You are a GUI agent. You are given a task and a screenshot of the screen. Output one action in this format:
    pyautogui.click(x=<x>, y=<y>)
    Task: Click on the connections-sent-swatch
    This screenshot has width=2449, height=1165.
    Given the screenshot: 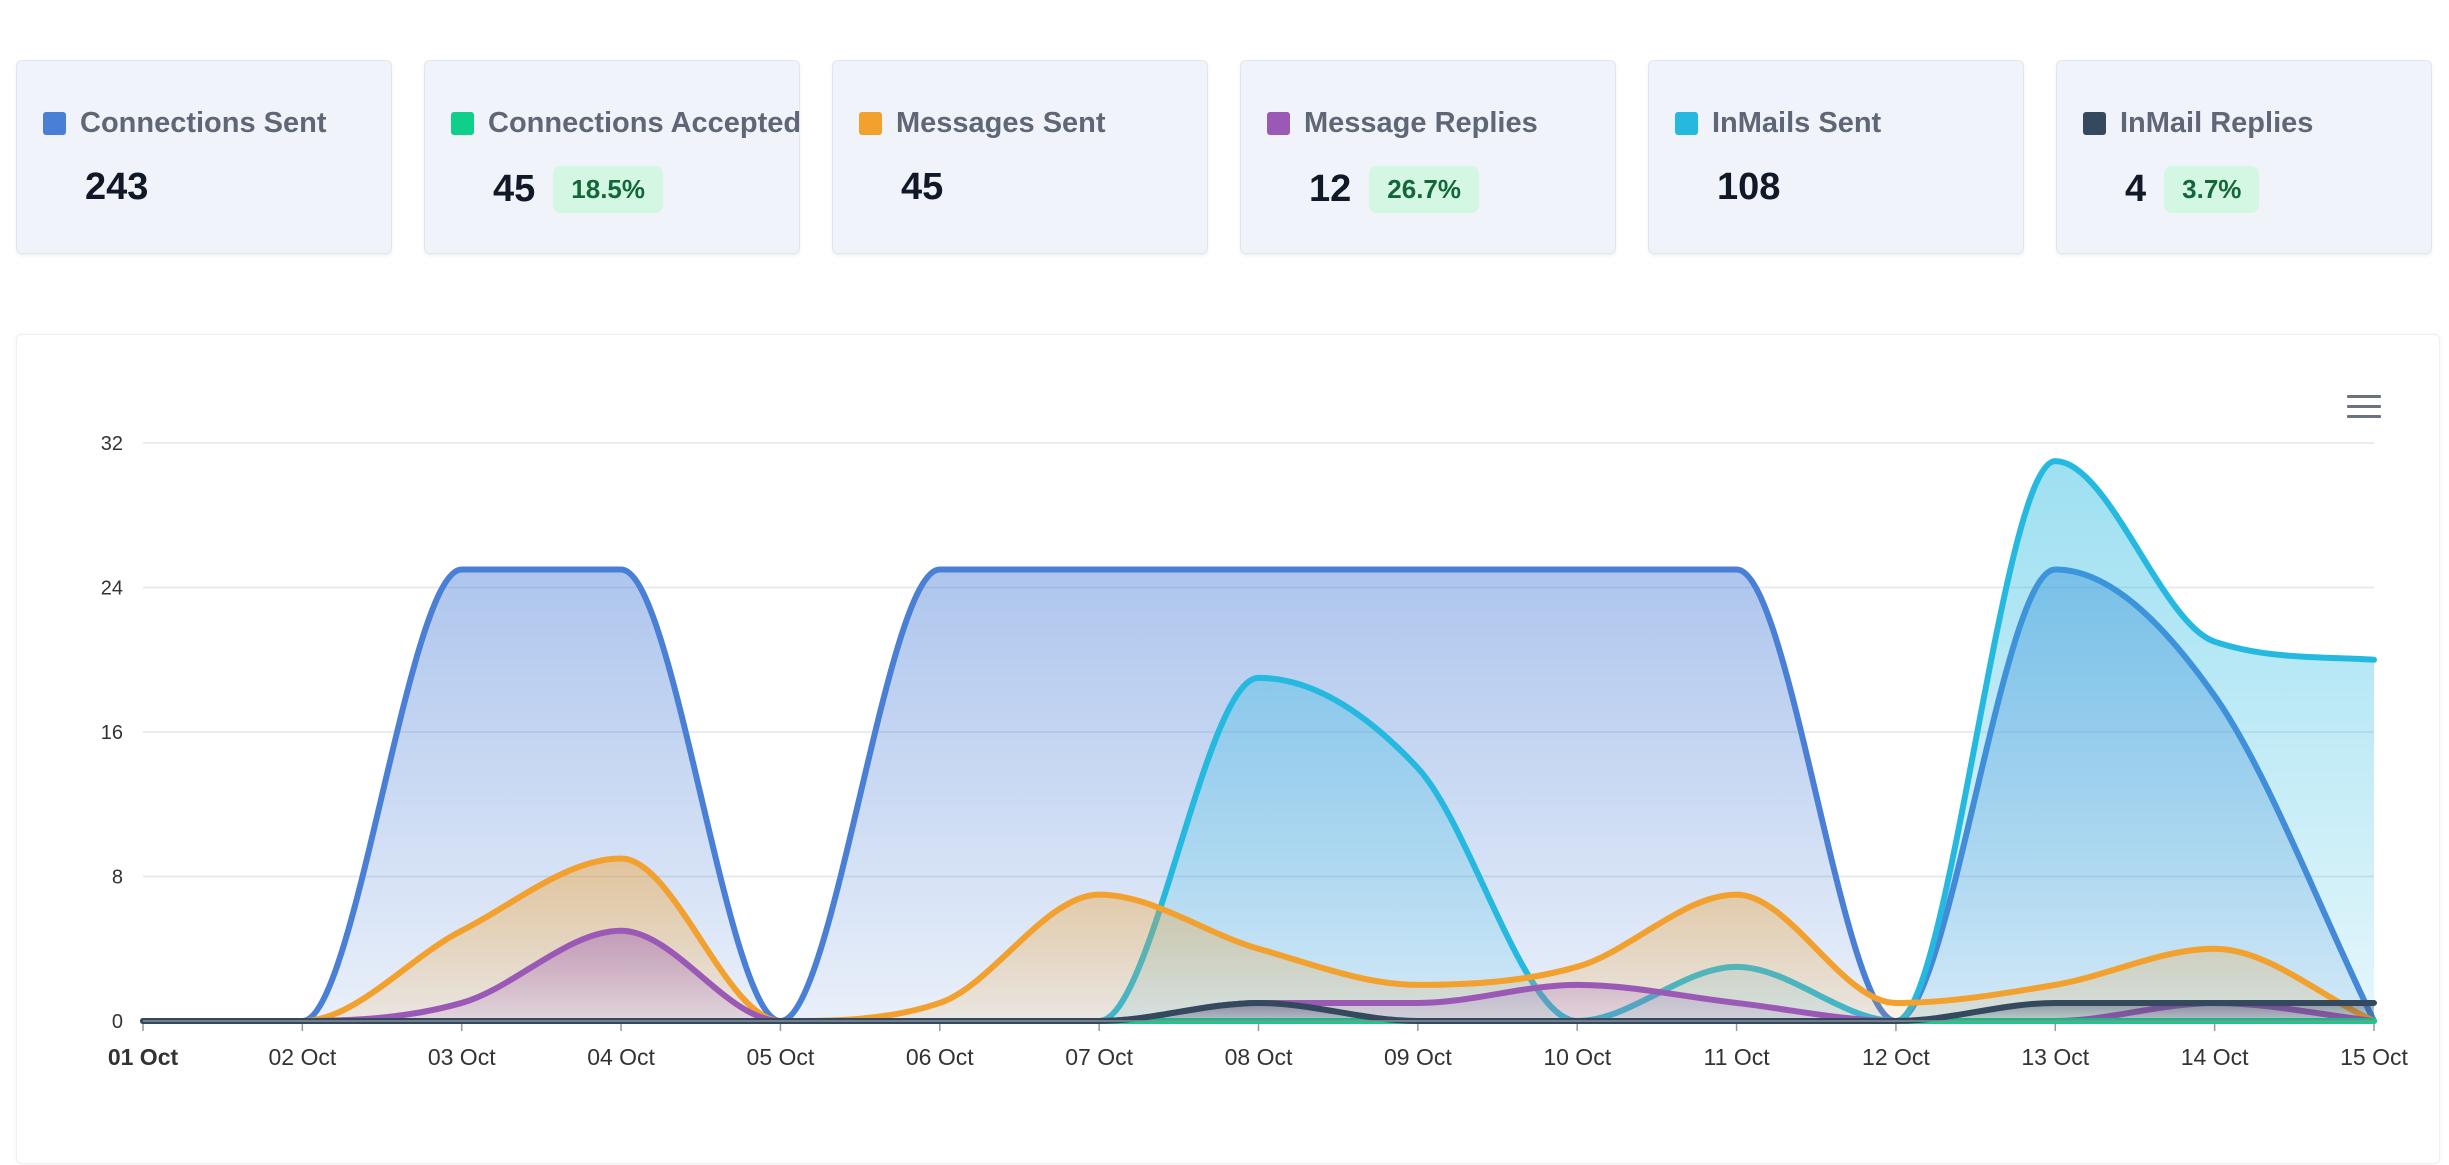 What is the action you would take?
    pyautogui.click(x=54, y=123)
    